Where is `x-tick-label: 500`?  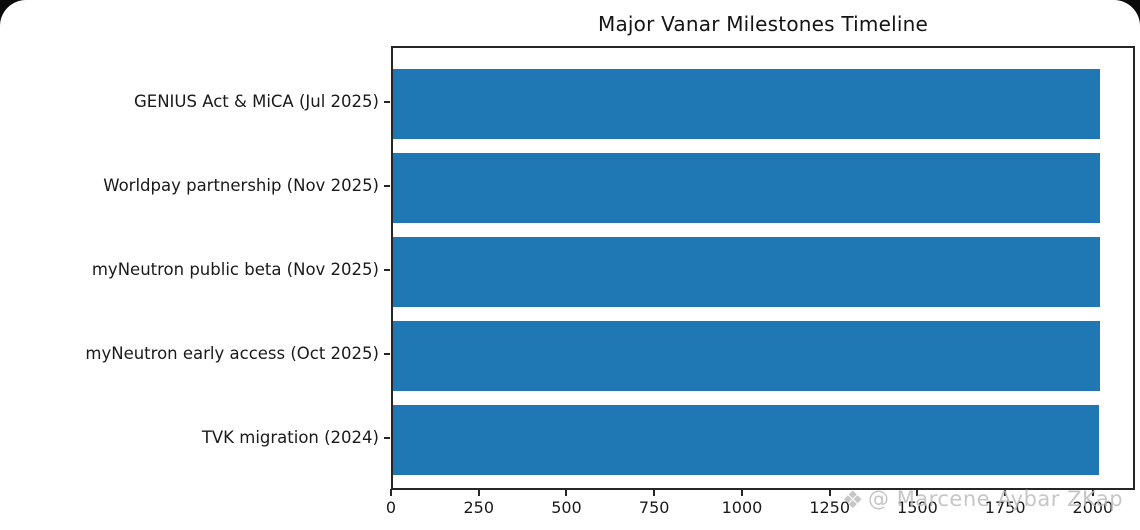
x-tick-label: 500 is located at coordinates (566, 507).